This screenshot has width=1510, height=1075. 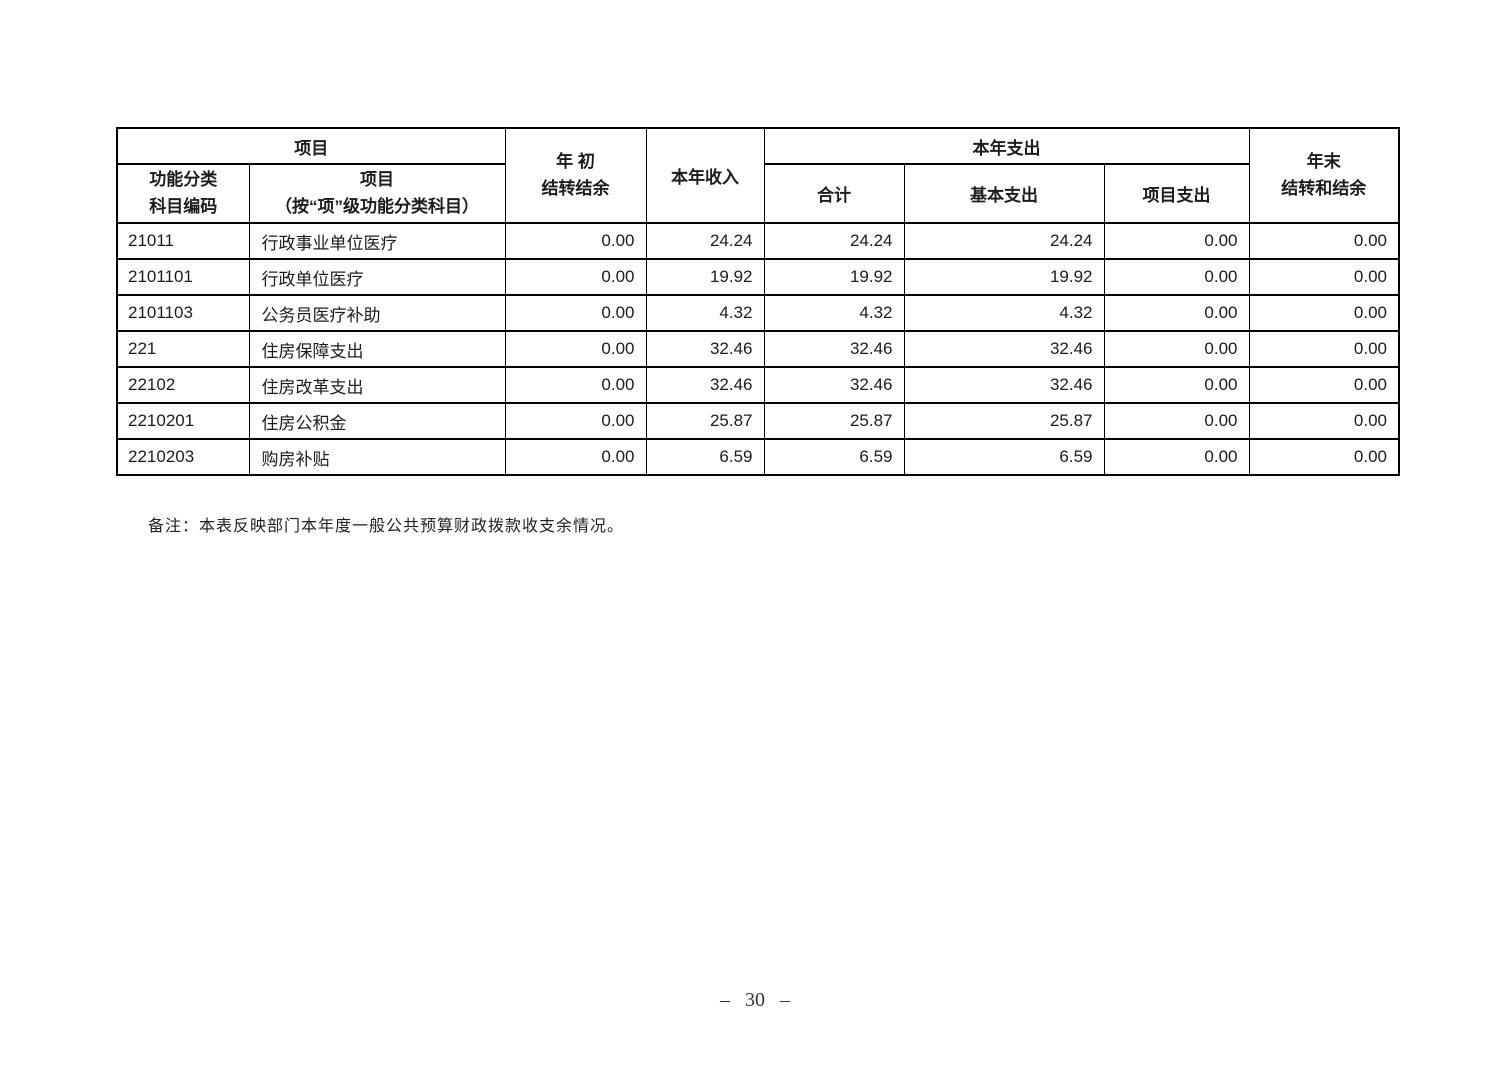 I want to click on cell-basic: 19.92, so click(x=1004, y=277).